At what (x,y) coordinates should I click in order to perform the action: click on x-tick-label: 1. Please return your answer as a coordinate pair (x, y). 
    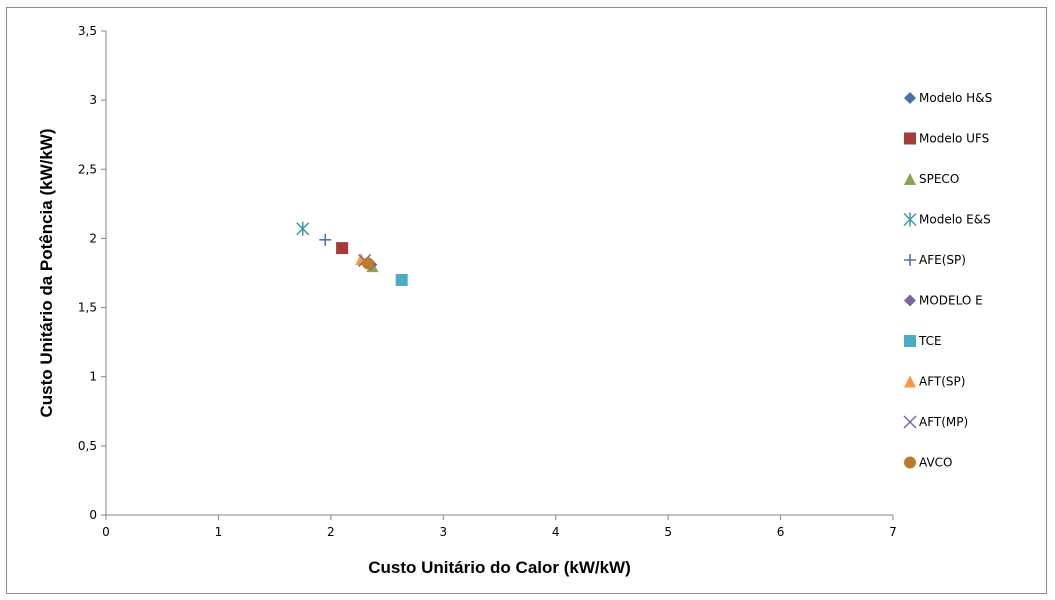
    Looking at the image, I should click on (219, 532).